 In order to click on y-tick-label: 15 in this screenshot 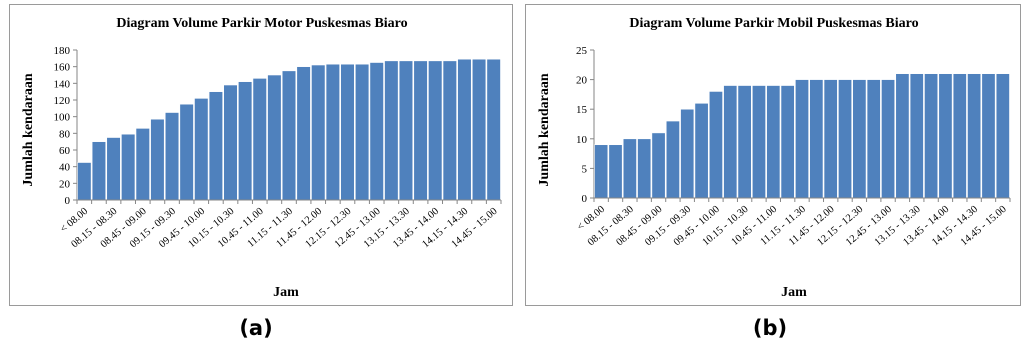, I will do `click(582, 110)`.